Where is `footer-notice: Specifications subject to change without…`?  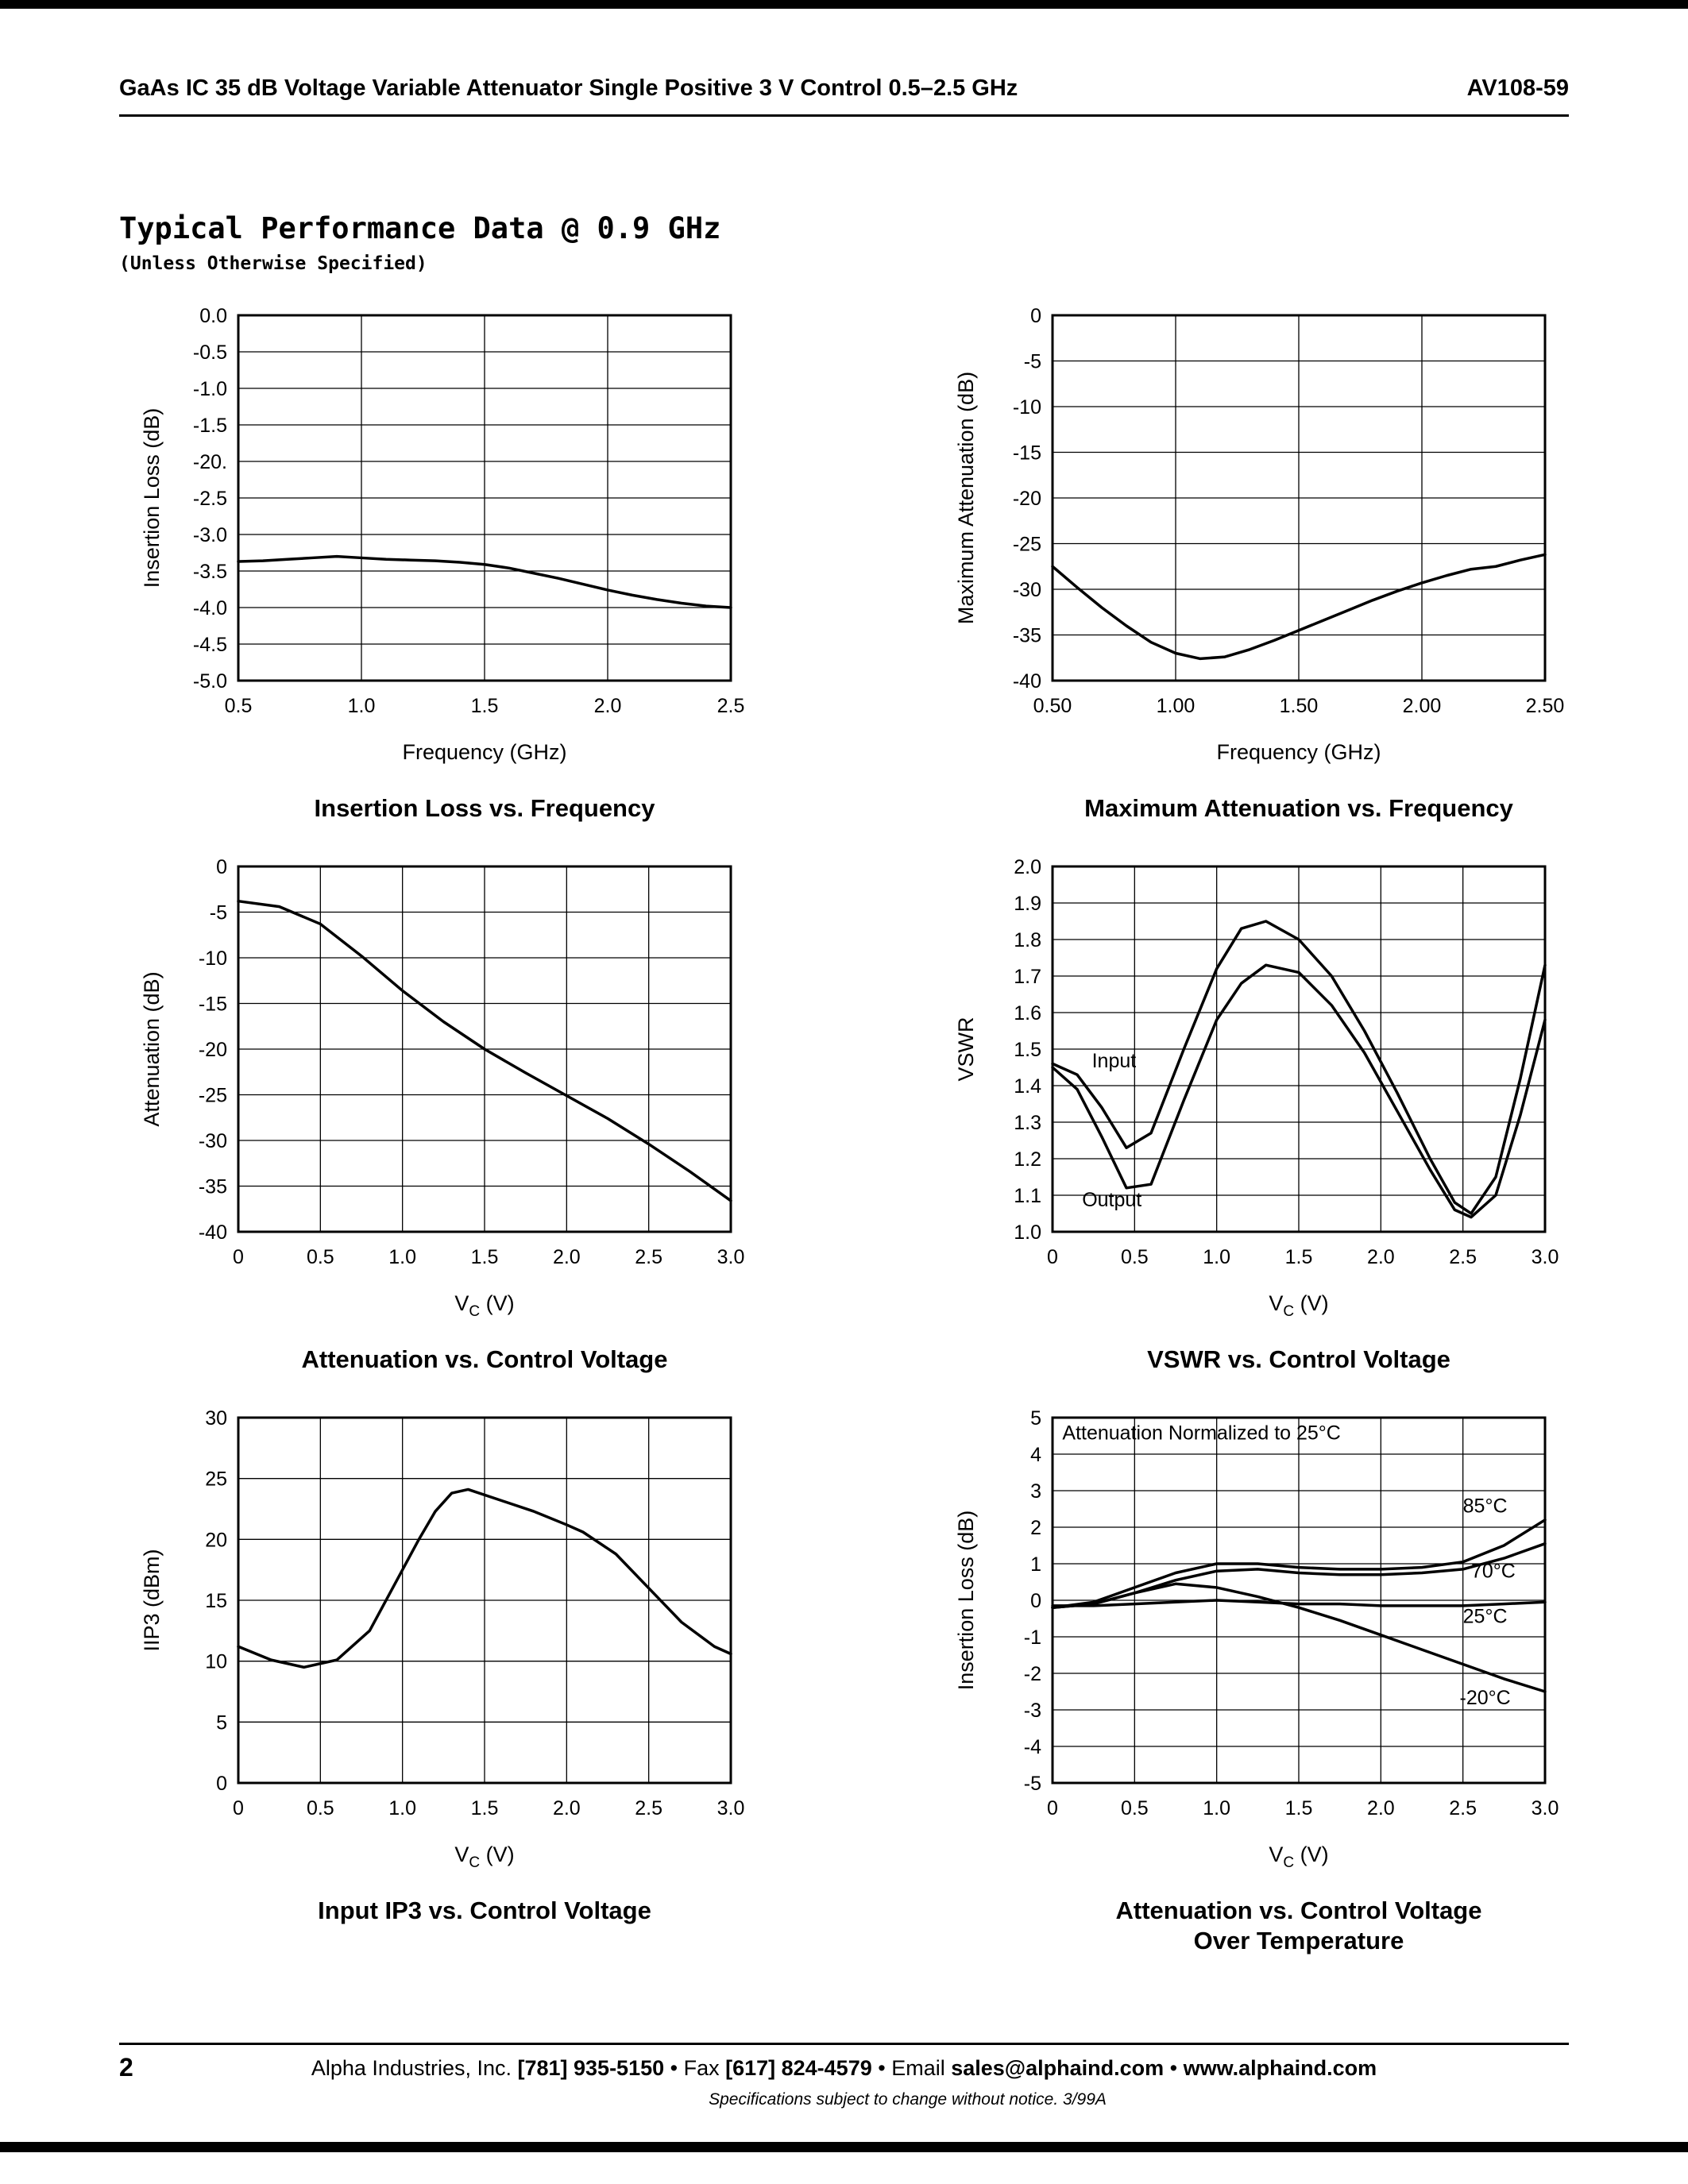 footer-notice: Specifications subject to change without… is located at coordinates (908, 2099).